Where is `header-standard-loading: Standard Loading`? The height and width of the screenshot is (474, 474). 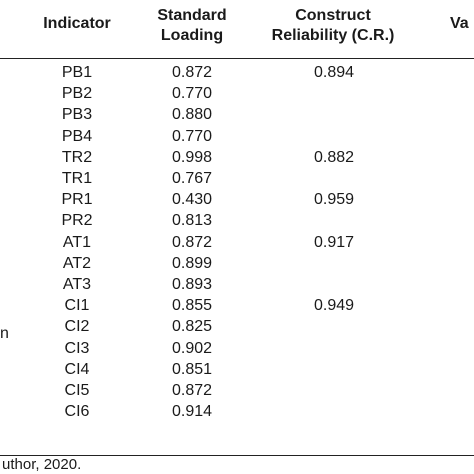
header-standard-loading: Standard Loading is located at coordinates (192, 26).